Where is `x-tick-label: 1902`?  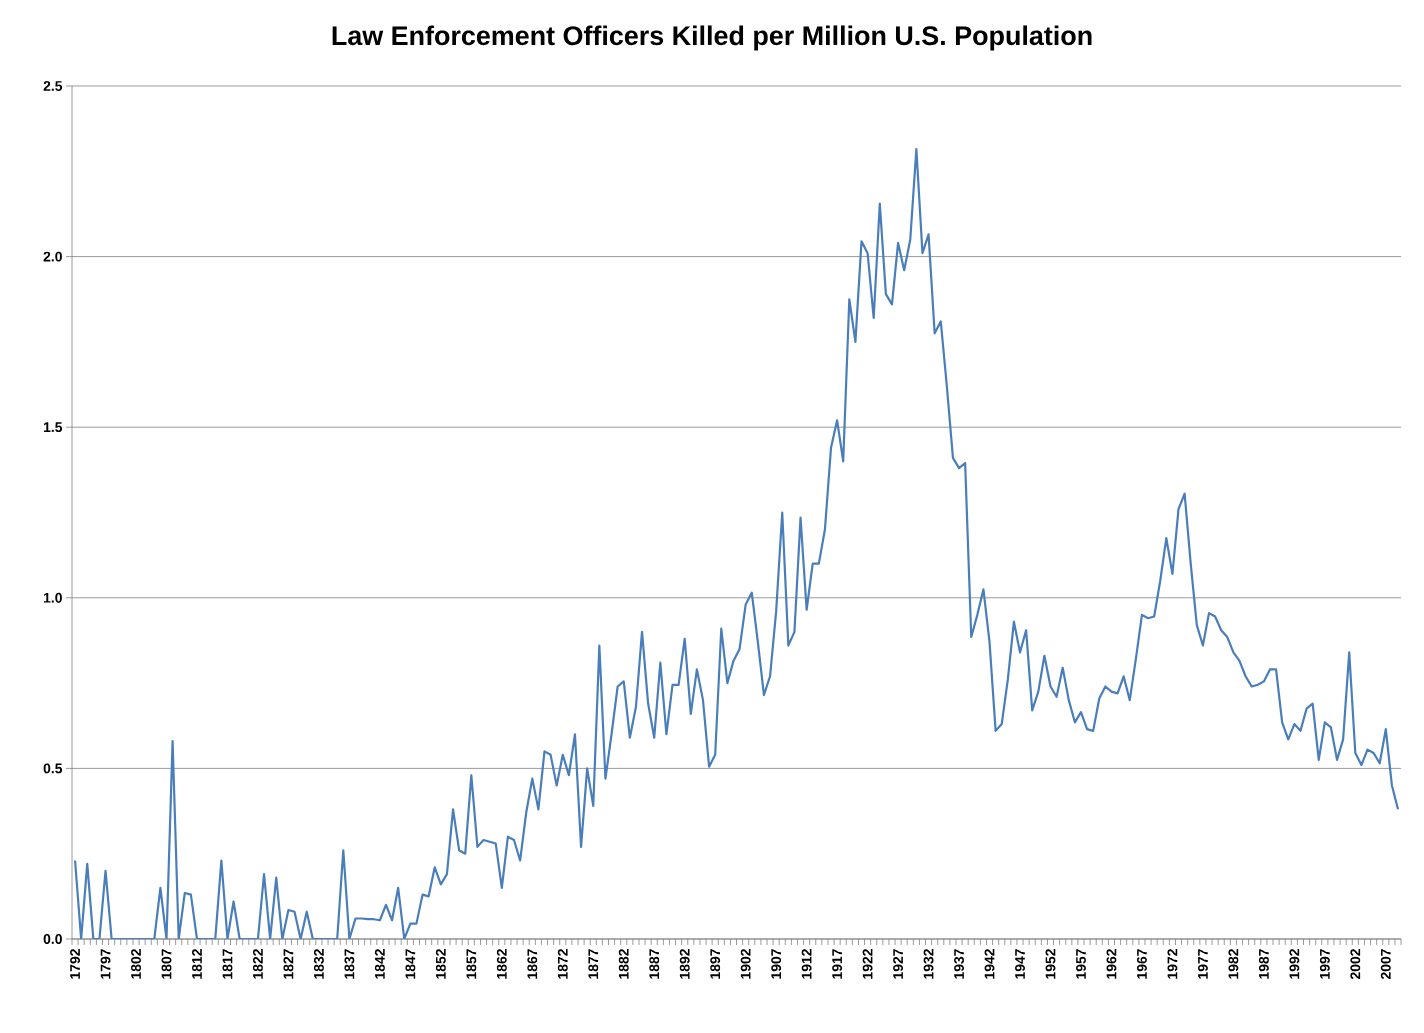 x-tick-label: 1902 is located at coordinates (745, 964).